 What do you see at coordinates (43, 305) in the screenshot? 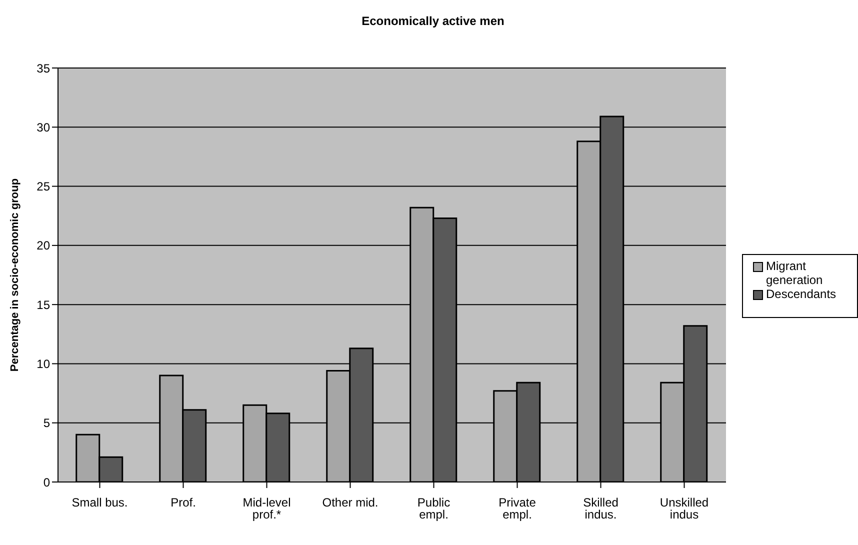
I see `y-tick-label: 15` at bounding box center [43, 305].